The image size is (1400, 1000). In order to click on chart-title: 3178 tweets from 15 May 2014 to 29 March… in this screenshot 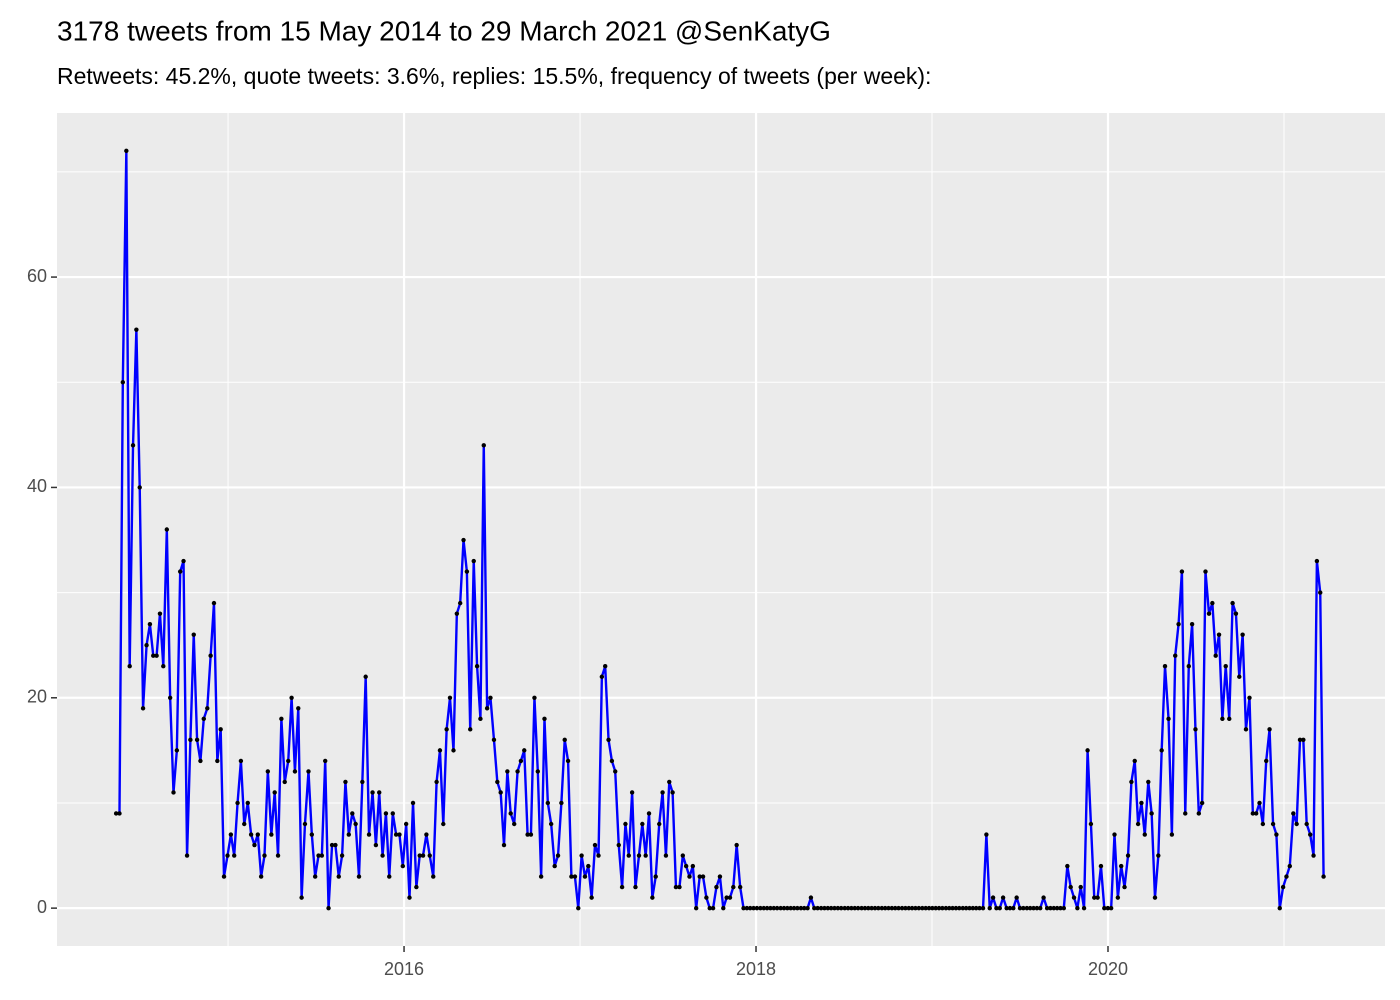, I will do `click(444, 30)`.